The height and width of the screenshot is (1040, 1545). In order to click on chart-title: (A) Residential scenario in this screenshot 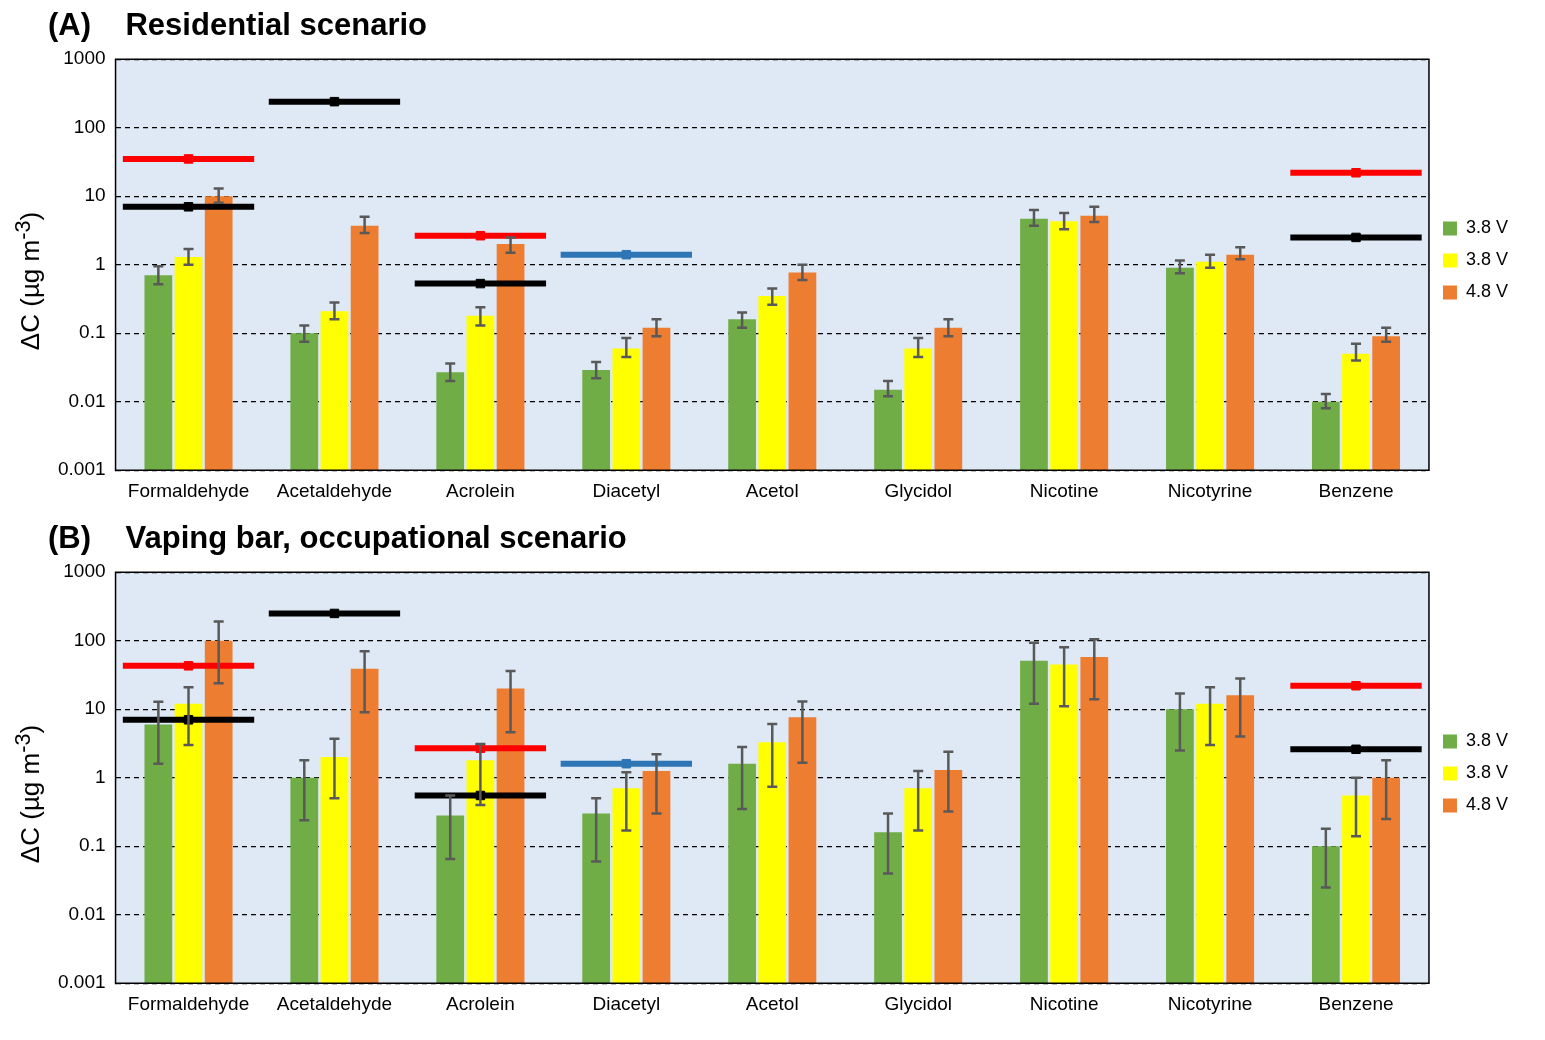, I will do `click(237, 25)`.